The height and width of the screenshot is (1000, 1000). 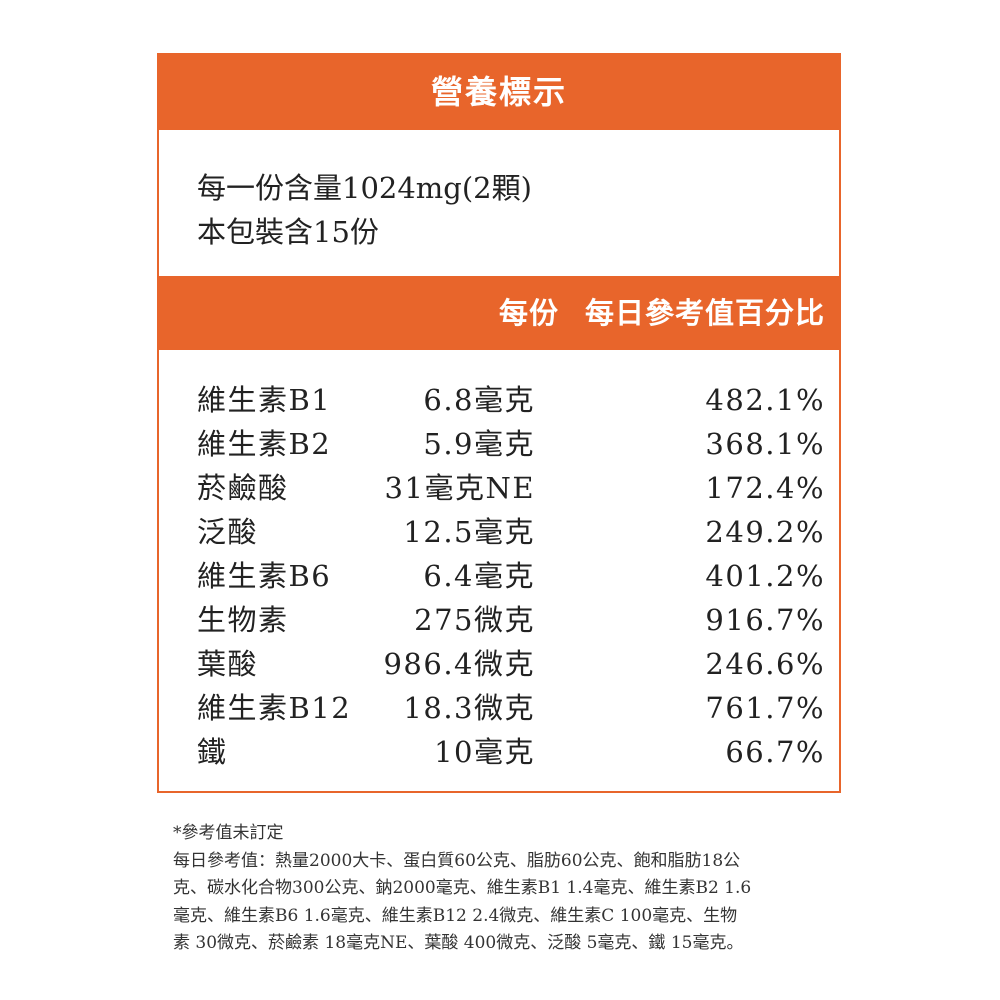 I want to click on nutrient-percent: 761.7%, so click(x=765, y=708).